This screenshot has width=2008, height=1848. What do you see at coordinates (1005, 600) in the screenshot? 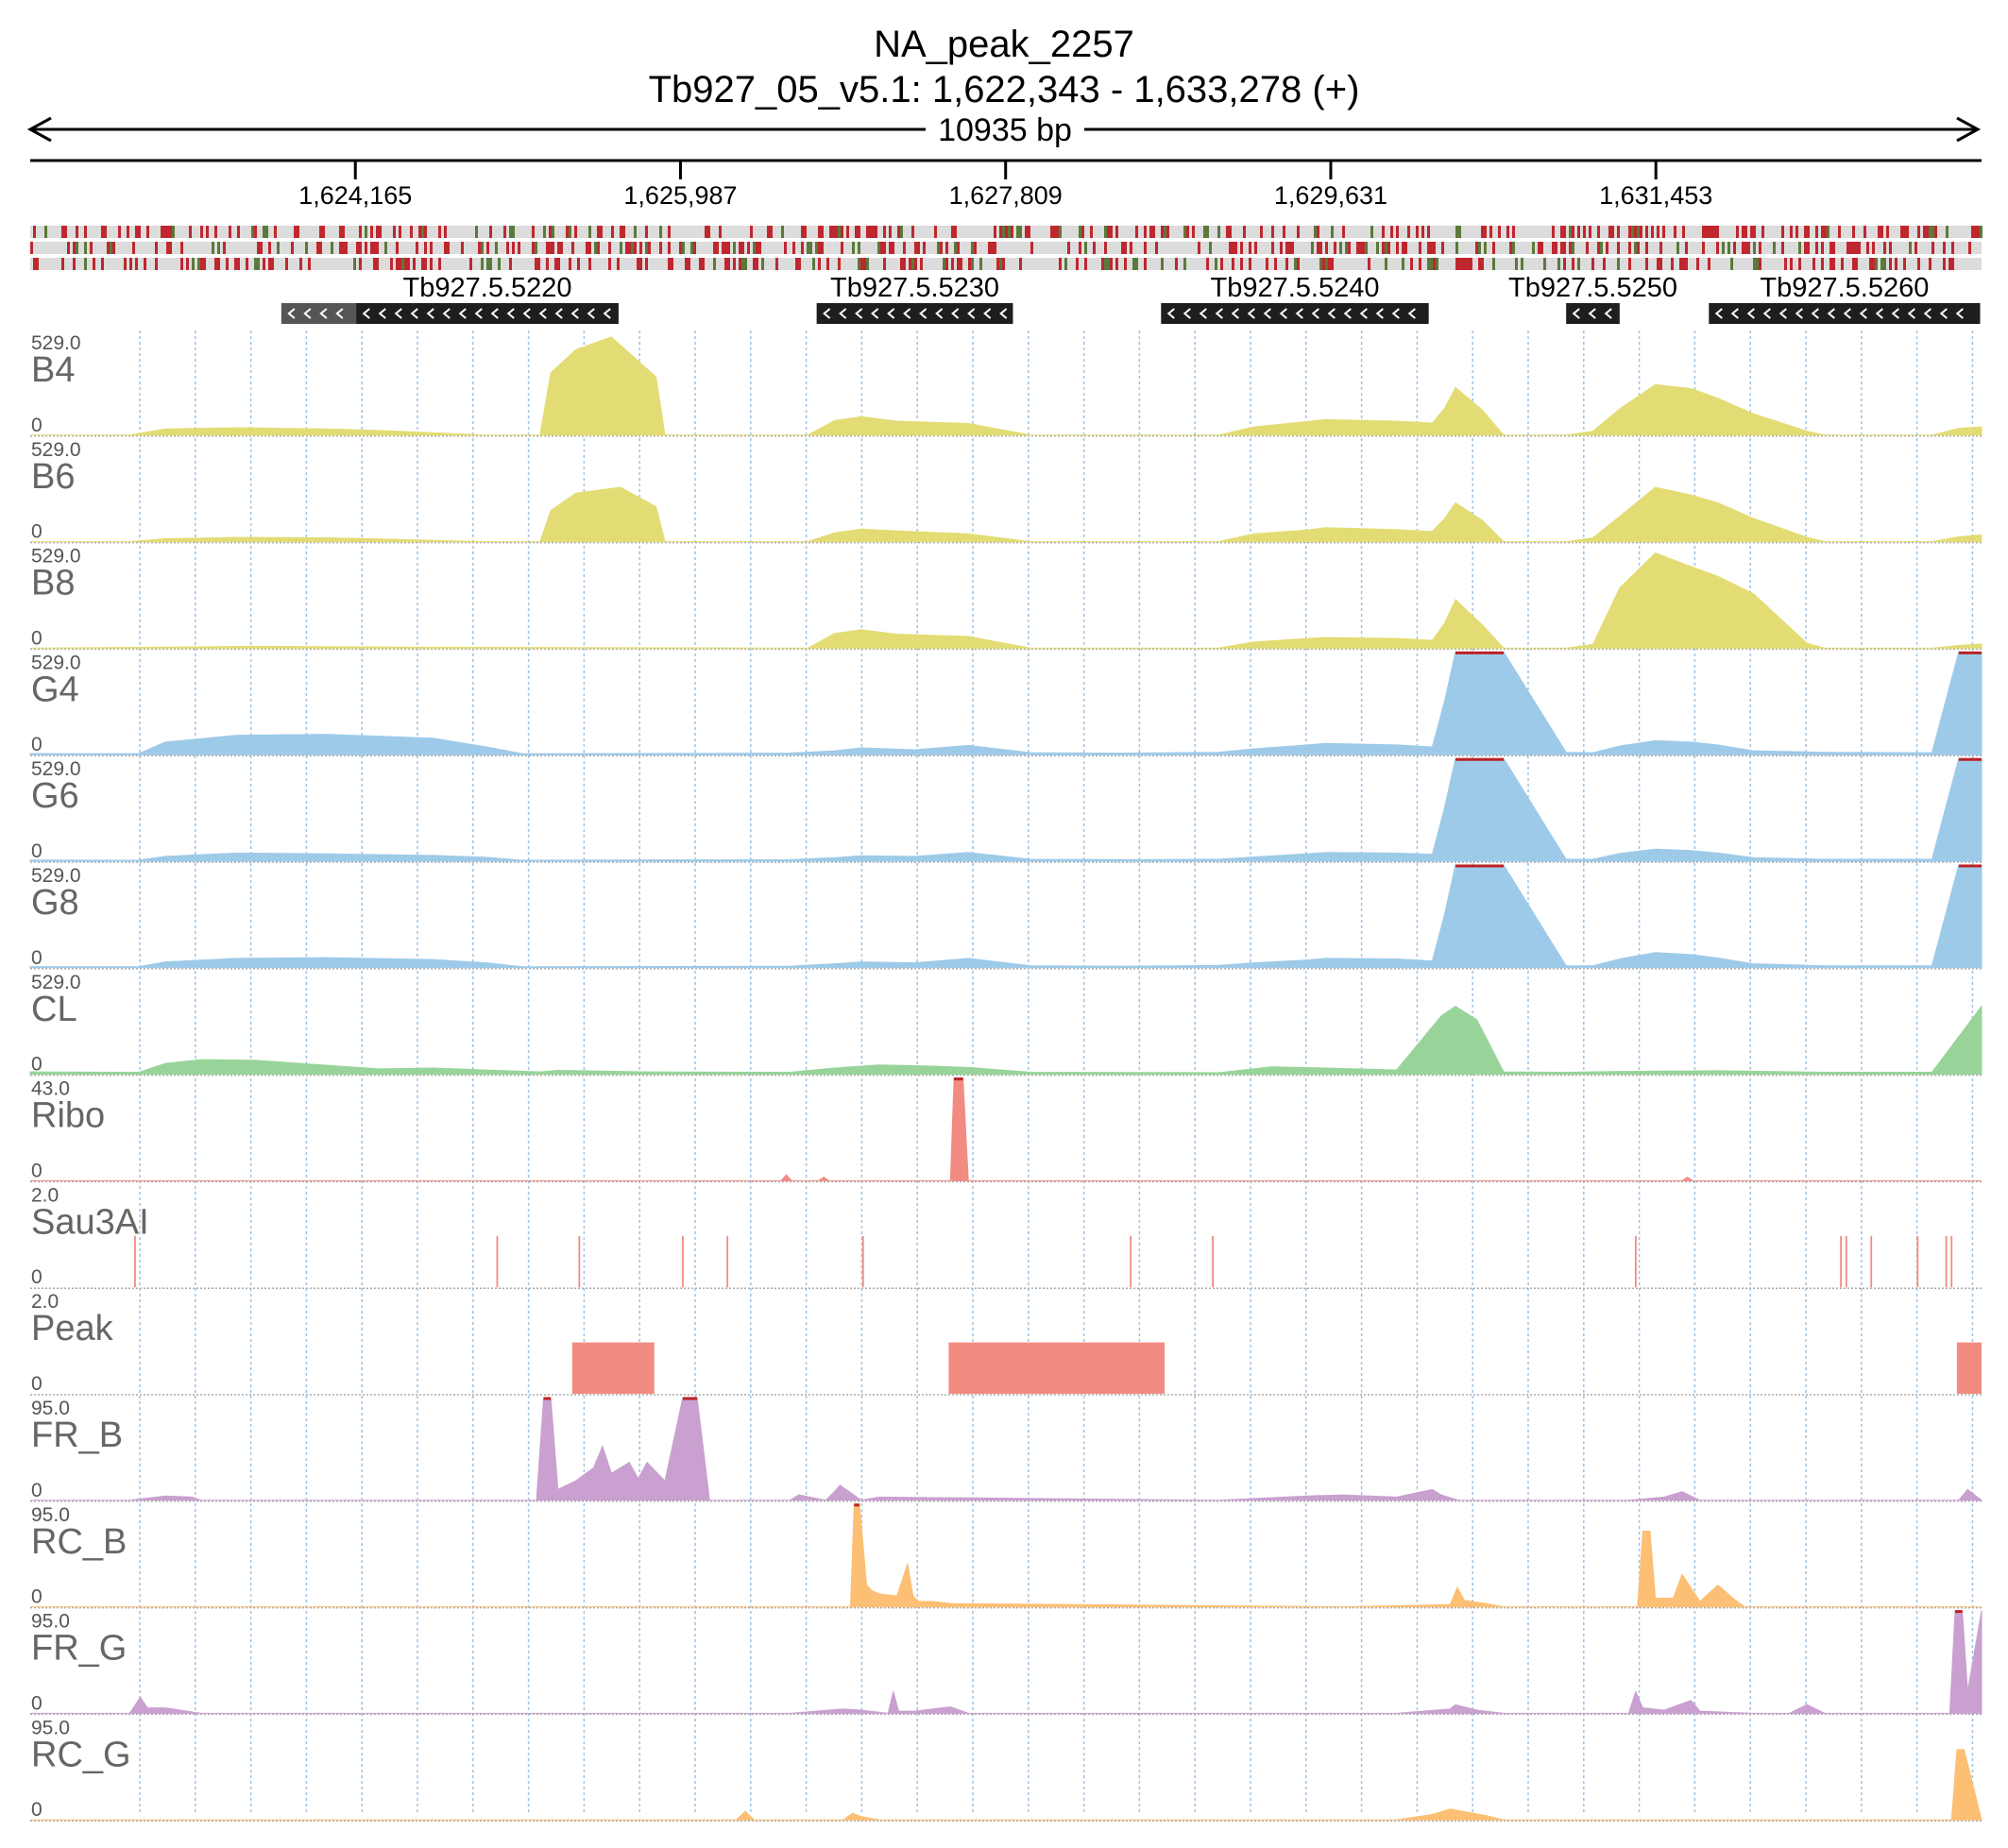
I see `signal-area` at bounding box center [1005, 600].